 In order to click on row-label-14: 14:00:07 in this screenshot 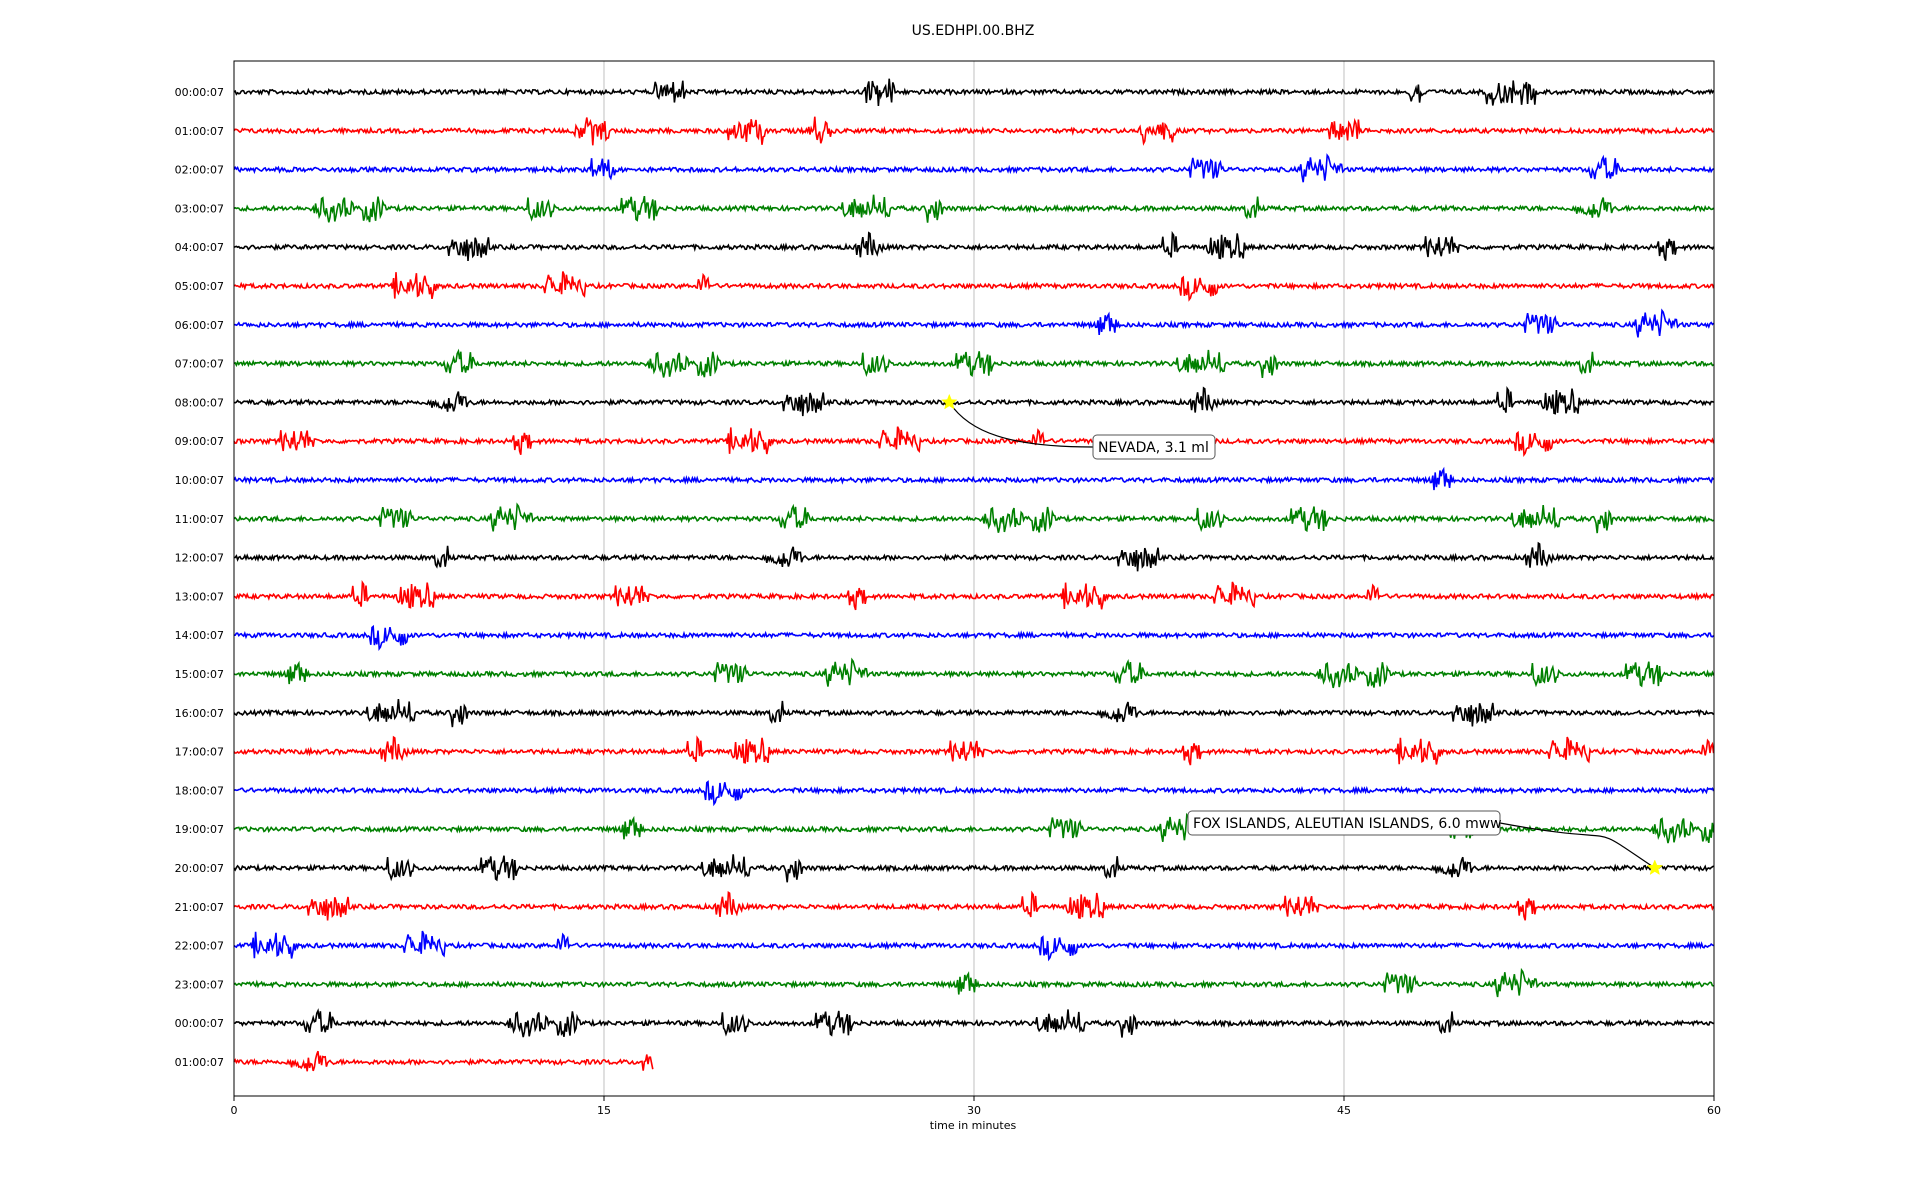, I will do `click(199, 635)`.